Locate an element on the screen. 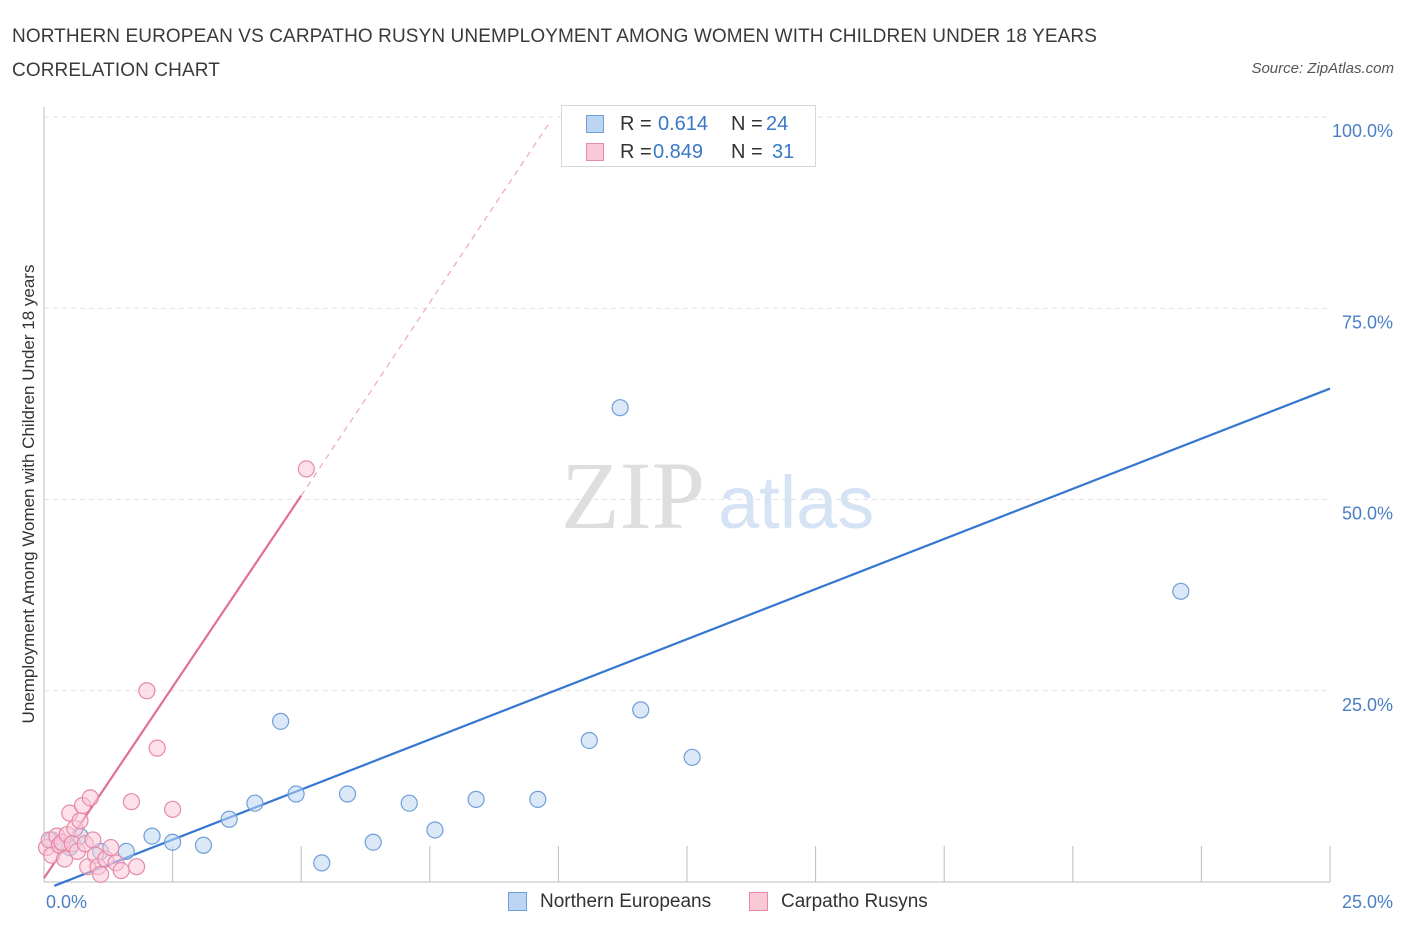  bottom-legend-label: Carpatho Rusyns is located at coordinates (854, 901).